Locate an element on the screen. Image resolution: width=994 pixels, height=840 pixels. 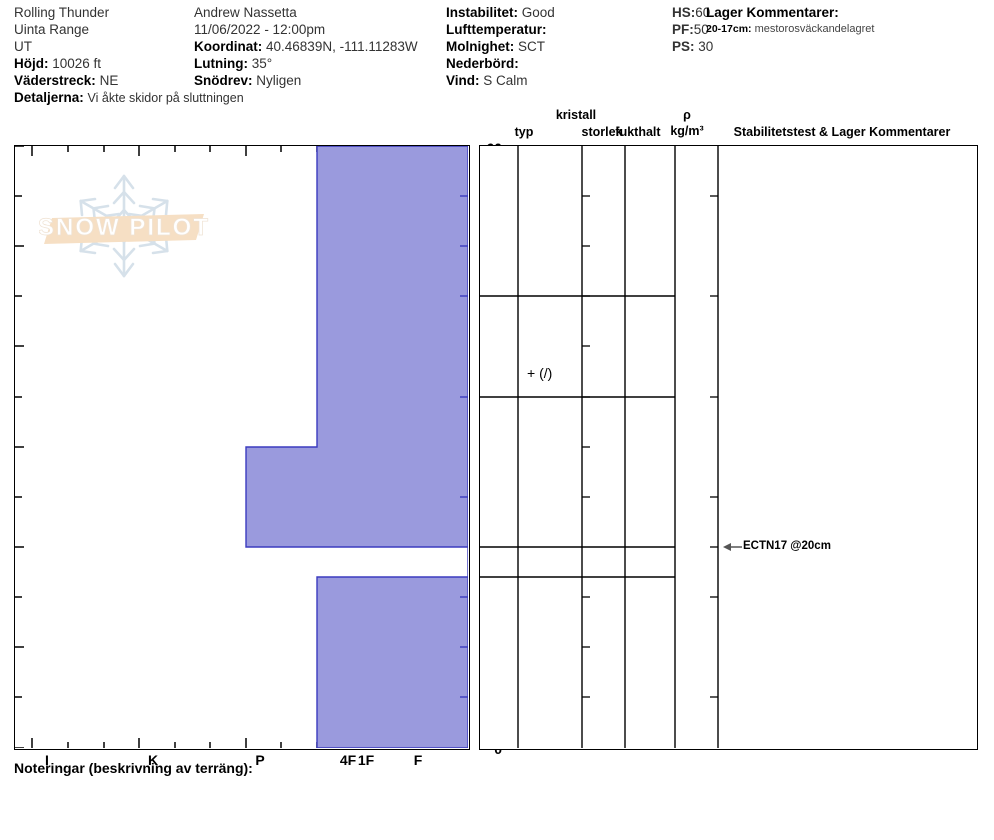
grain-table-layer-lines is located at coordinates (577, 436).